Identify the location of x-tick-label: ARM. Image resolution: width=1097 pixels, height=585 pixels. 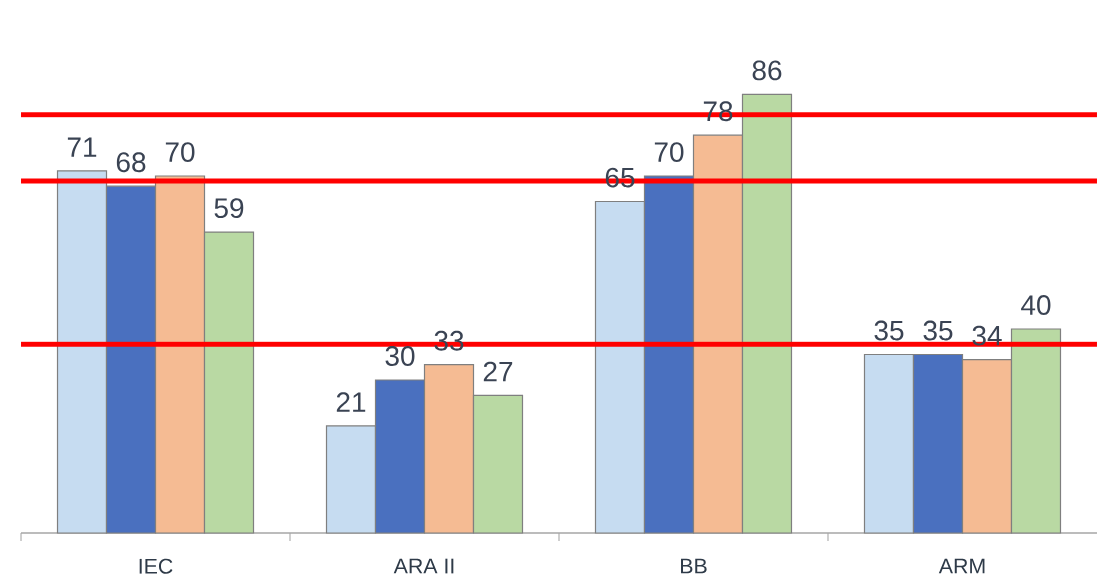
(961, 566).